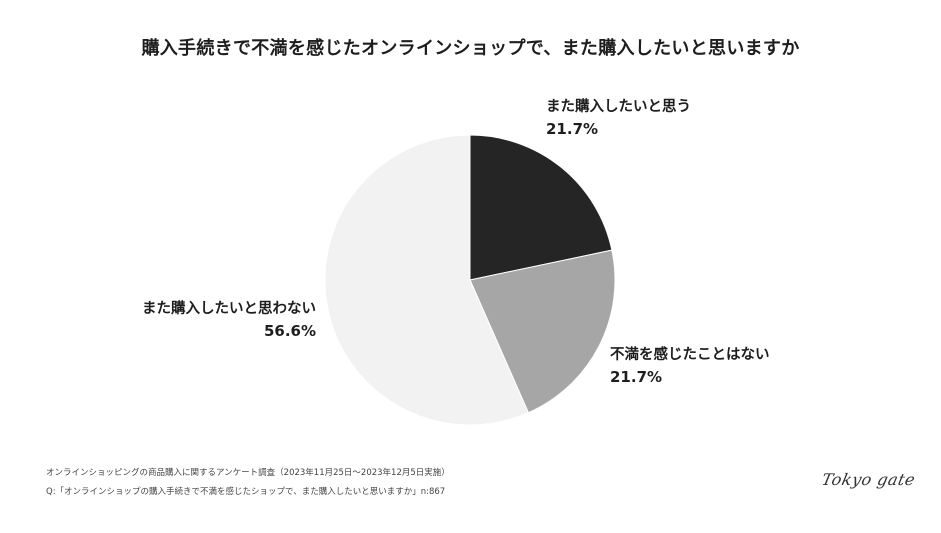  What do you see at coordinates (690, 366) in the screenshot?
I see `slice-label-never-dissatisfied: 不満を感じたことはない 21.7%` at bounding box center [690, 366].